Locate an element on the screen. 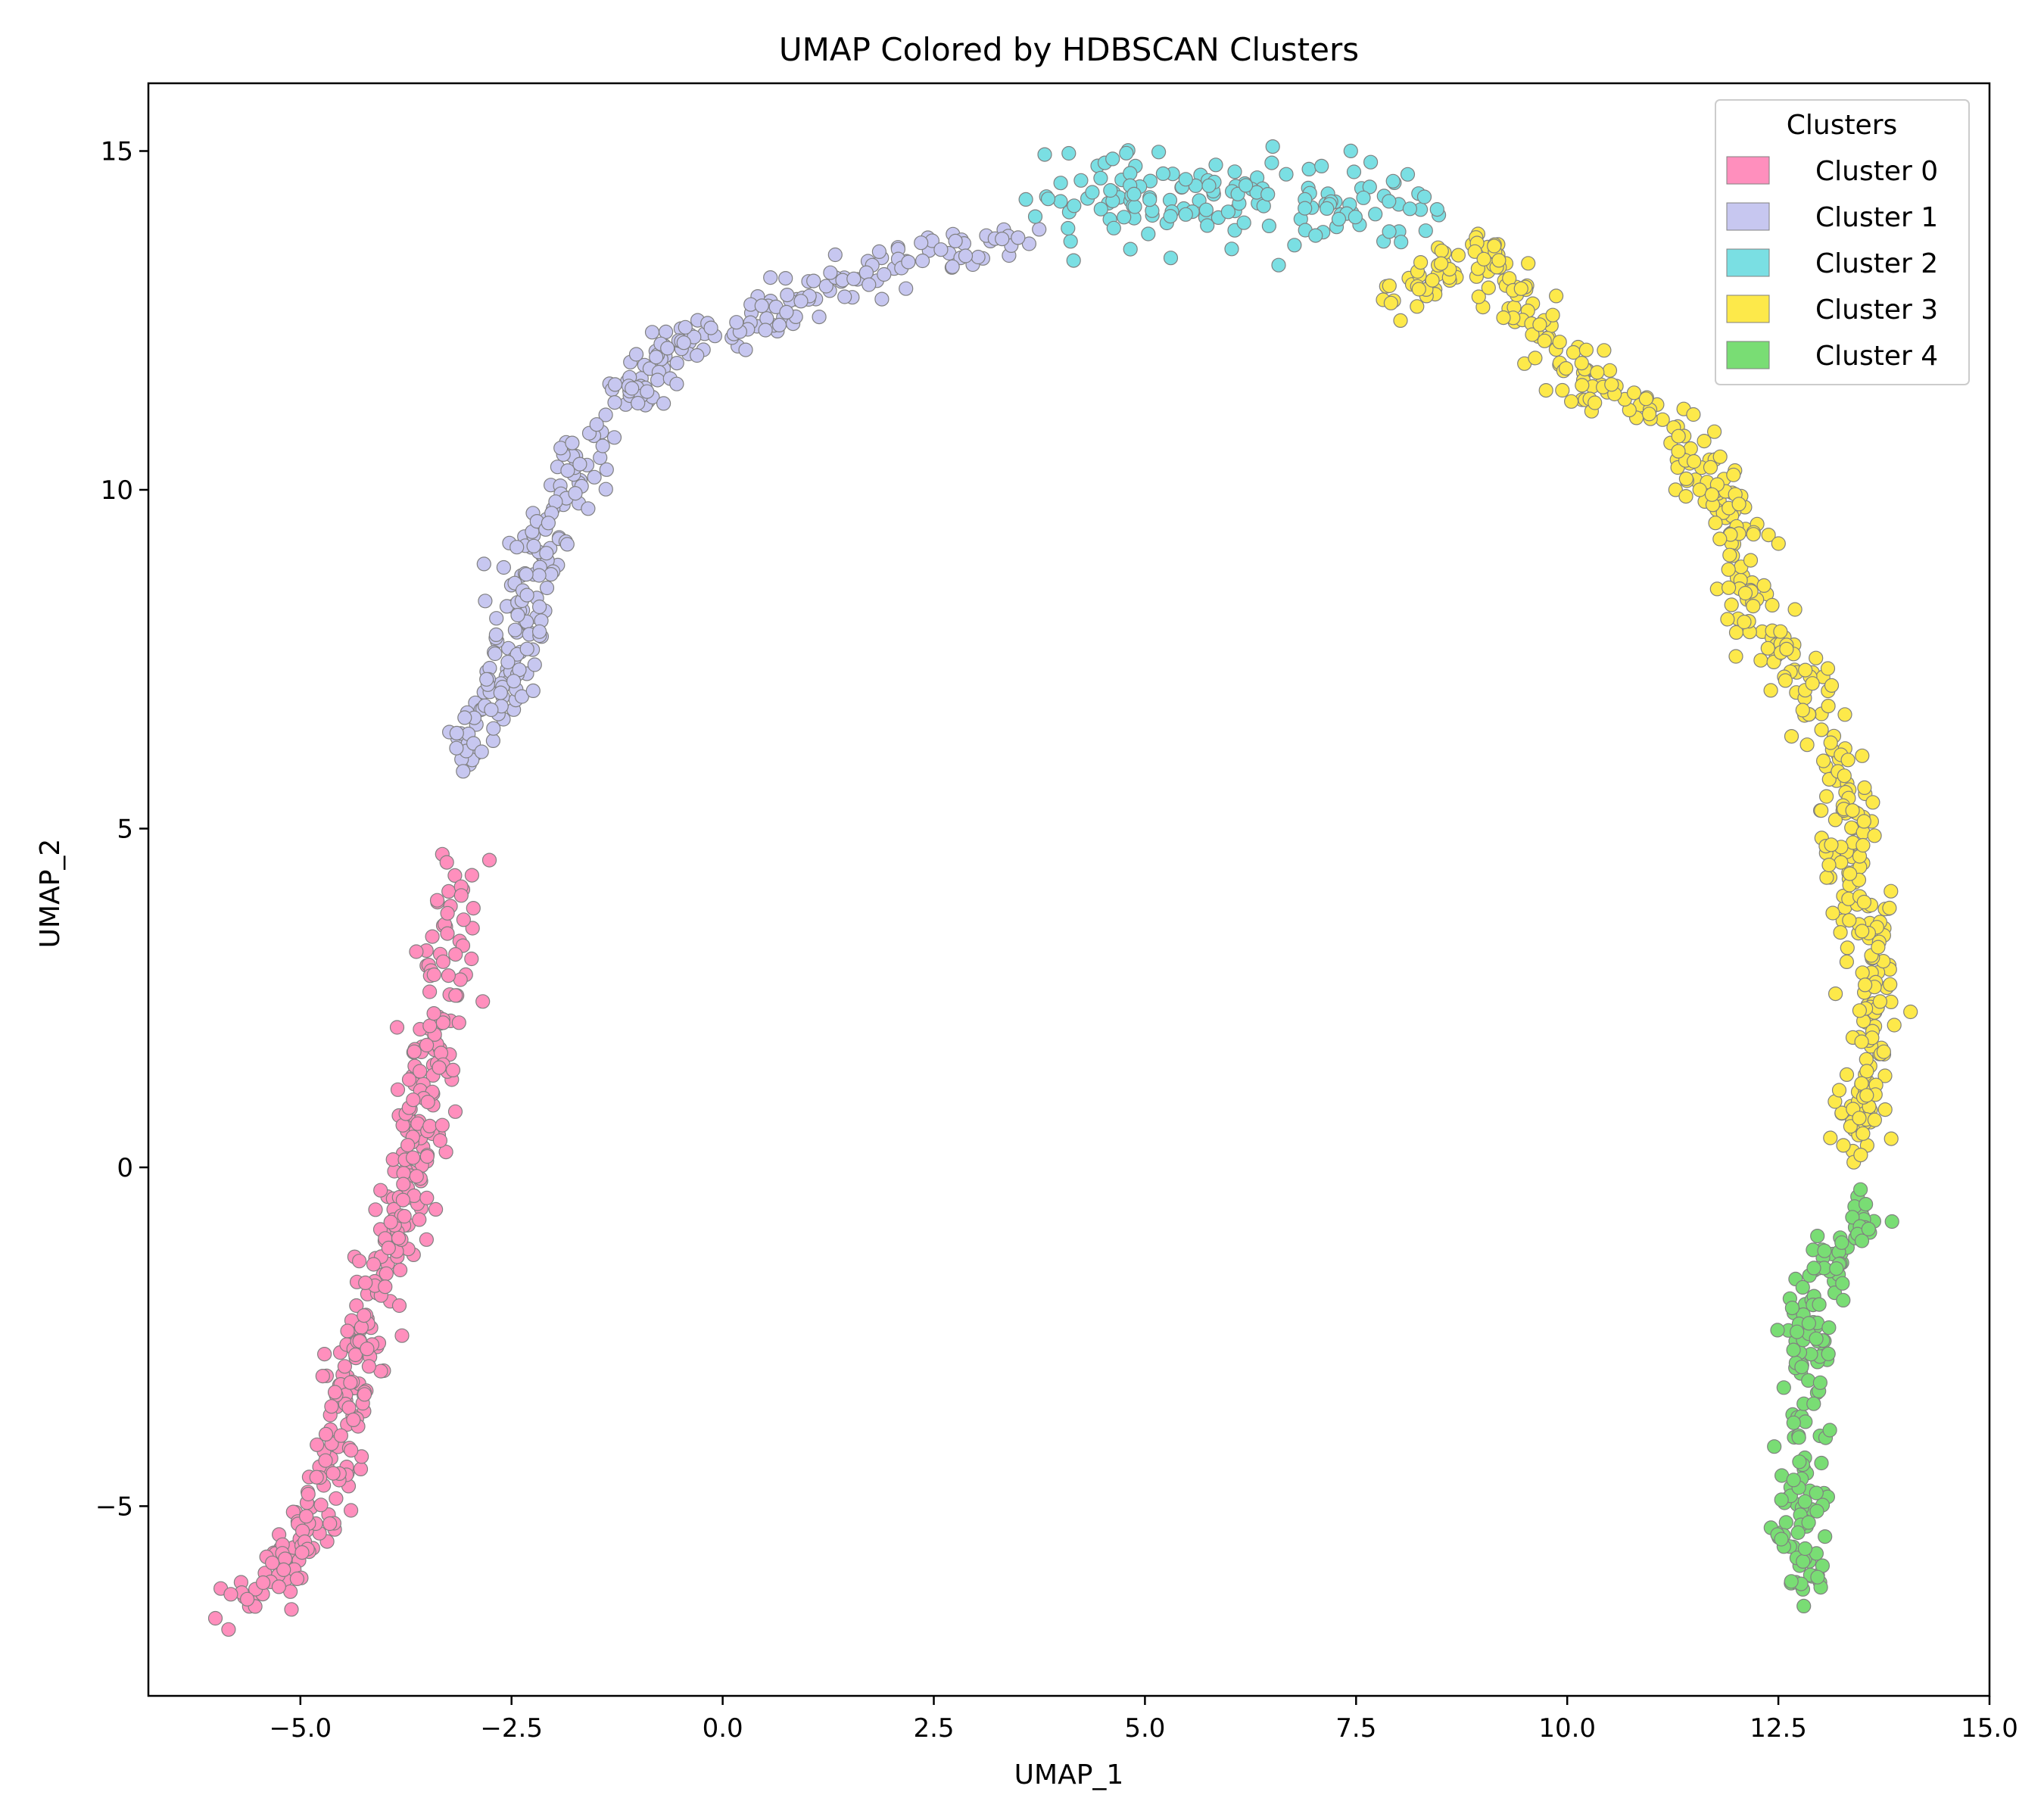 The height and width of the screenshot is (1817, 2044). chart-title: UMAP Colored by HDBSCAN Clusters is located at coordinates (1069, 49).